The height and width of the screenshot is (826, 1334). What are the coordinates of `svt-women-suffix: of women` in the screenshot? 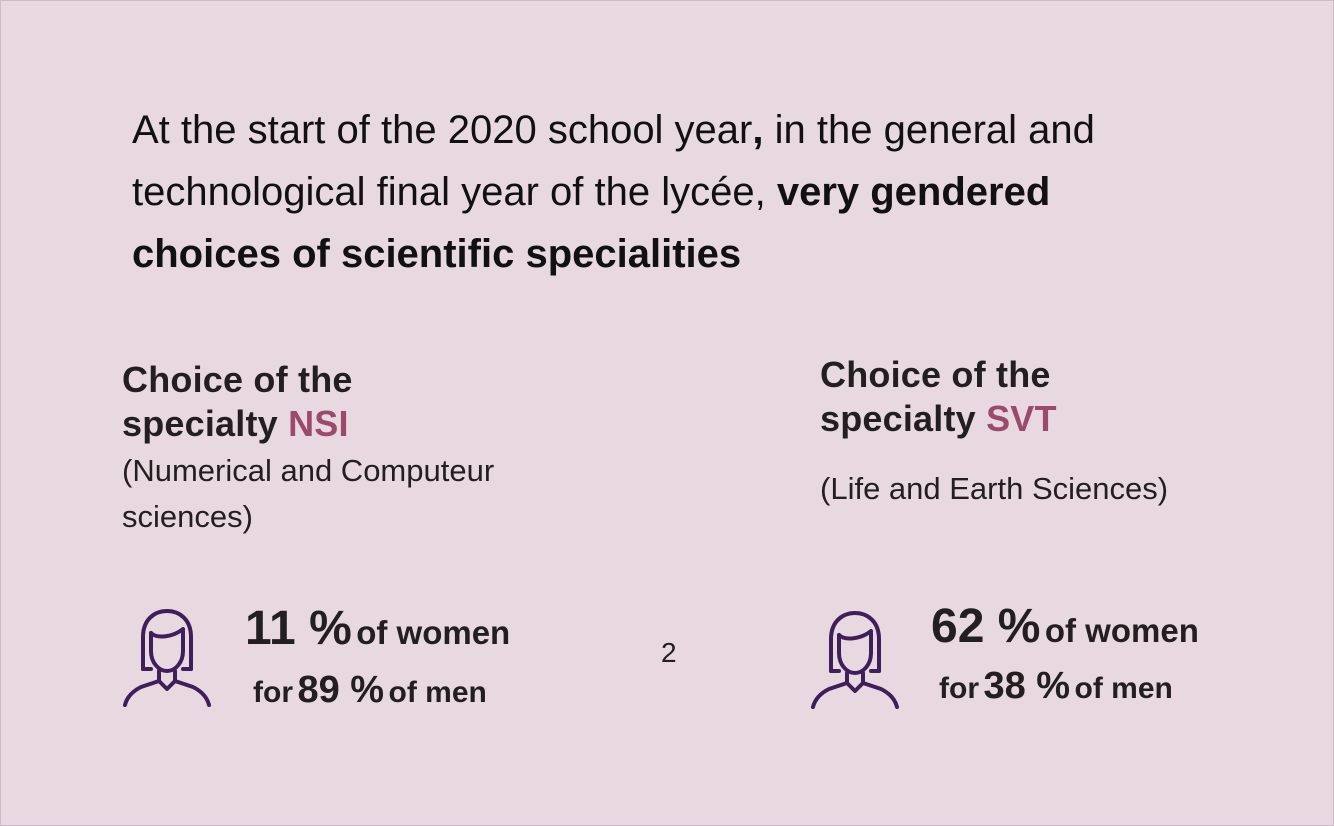 It's located at (1121, 630).